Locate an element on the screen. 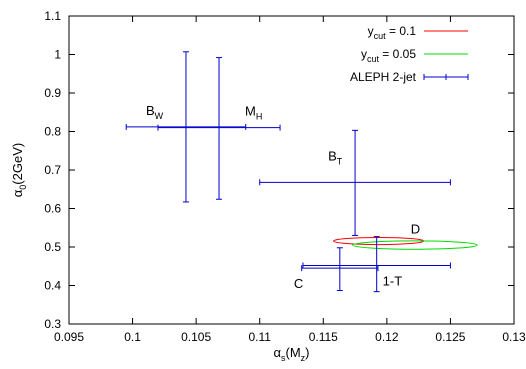 The height and width of the screenshot is (369, 526). y-tick-label: 0.8 is located at coordinates (52, 132).